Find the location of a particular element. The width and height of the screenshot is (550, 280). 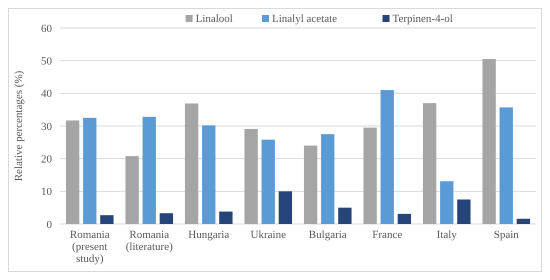

legend-label: Terpinen-4-ol is located at coordinates (422, 19).